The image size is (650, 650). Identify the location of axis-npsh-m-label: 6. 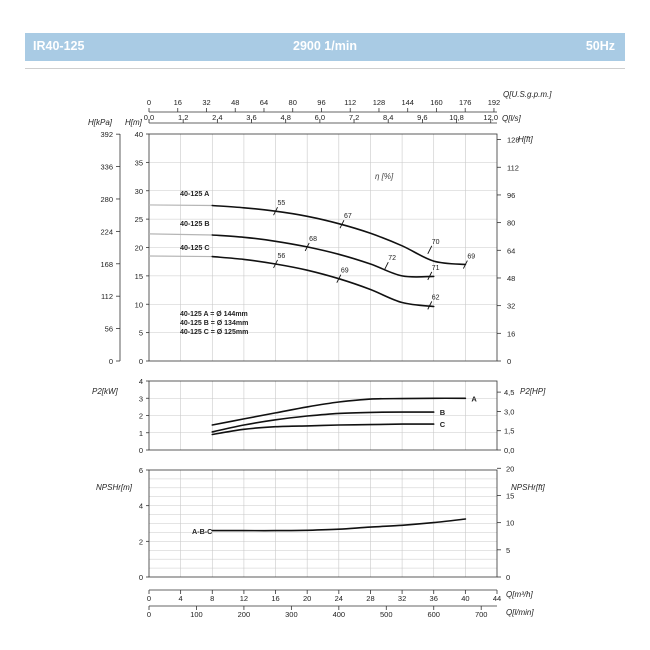
(141, 470).